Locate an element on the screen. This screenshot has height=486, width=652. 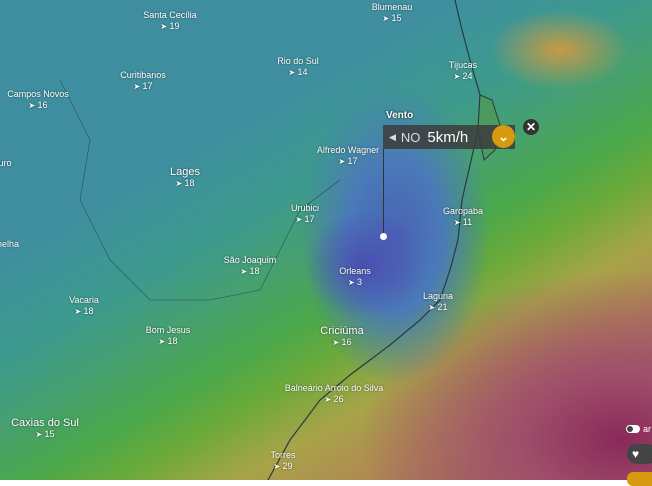
arrow-left-icon: ◀ is located at coordinates (392, 136).